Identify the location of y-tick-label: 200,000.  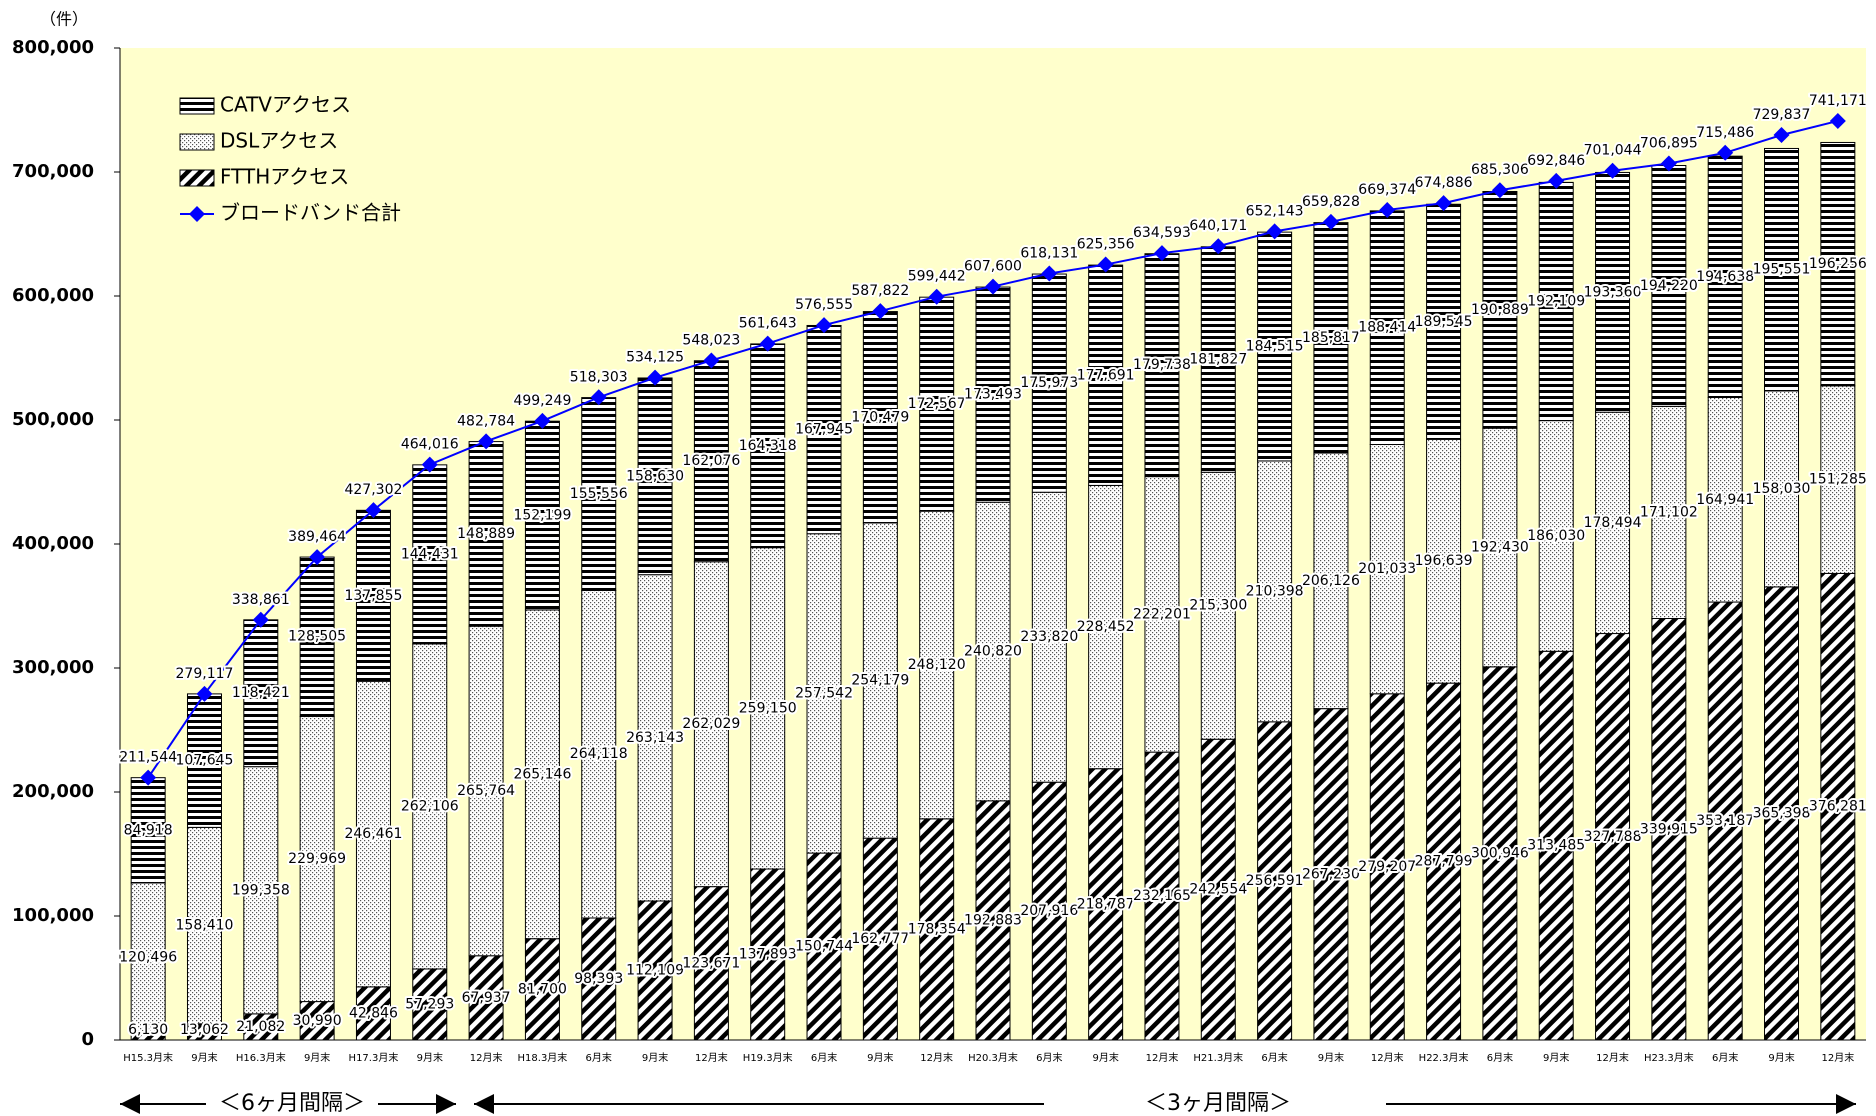
(53, 791).